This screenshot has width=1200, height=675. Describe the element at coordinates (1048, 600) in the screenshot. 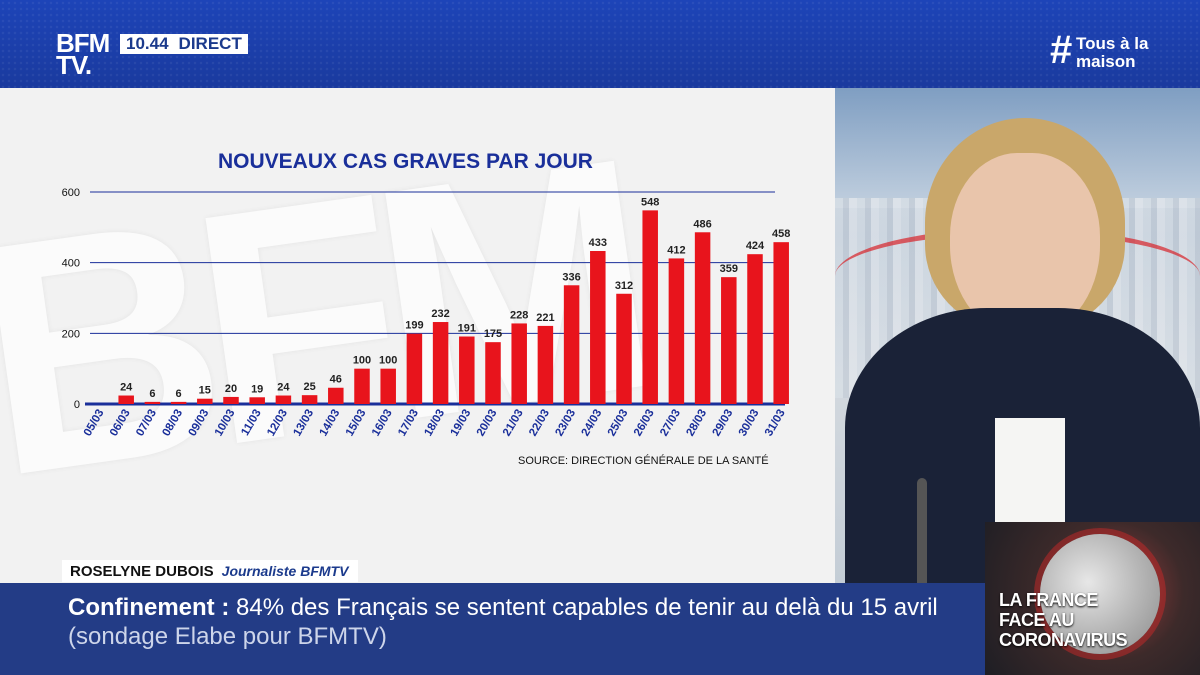

I see `badge-line-1: LA FRANCE` at that location.